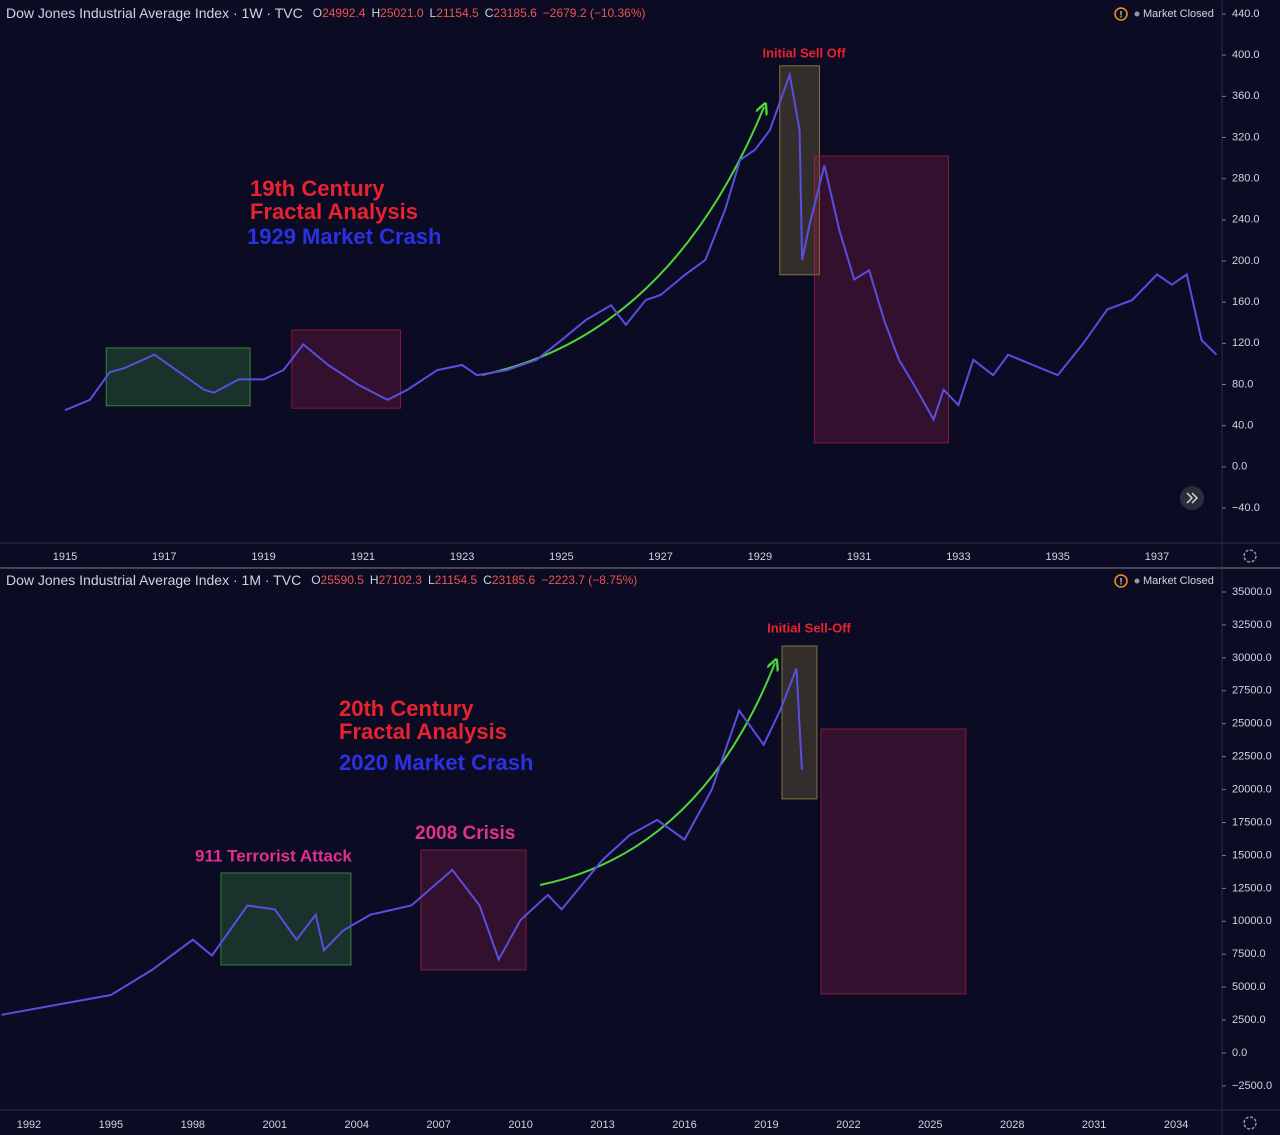 This screenshot has width=1280, height=1135. I want to click on y-tick-label: 30000.0, so click(1252, 658).